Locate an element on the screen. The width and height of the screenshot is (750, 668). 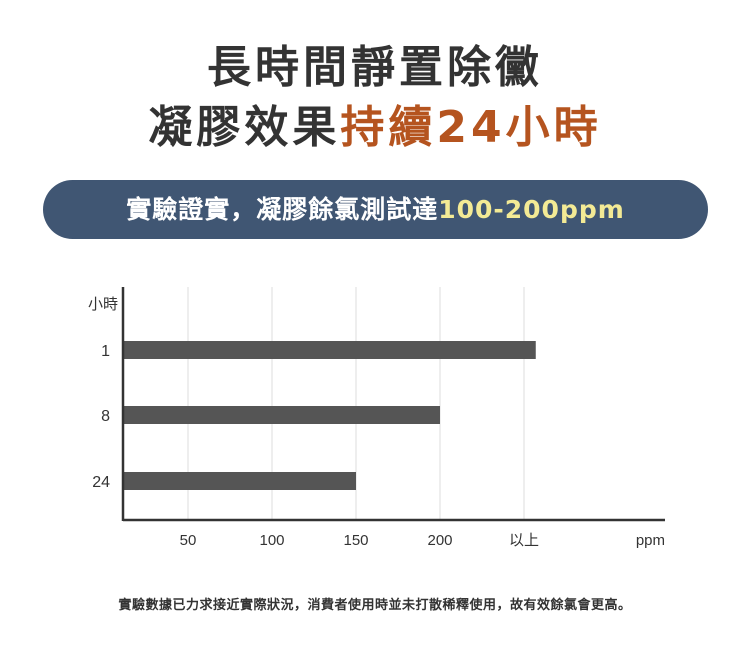
y-category-label: 1 is located at coordinates (105, 351).